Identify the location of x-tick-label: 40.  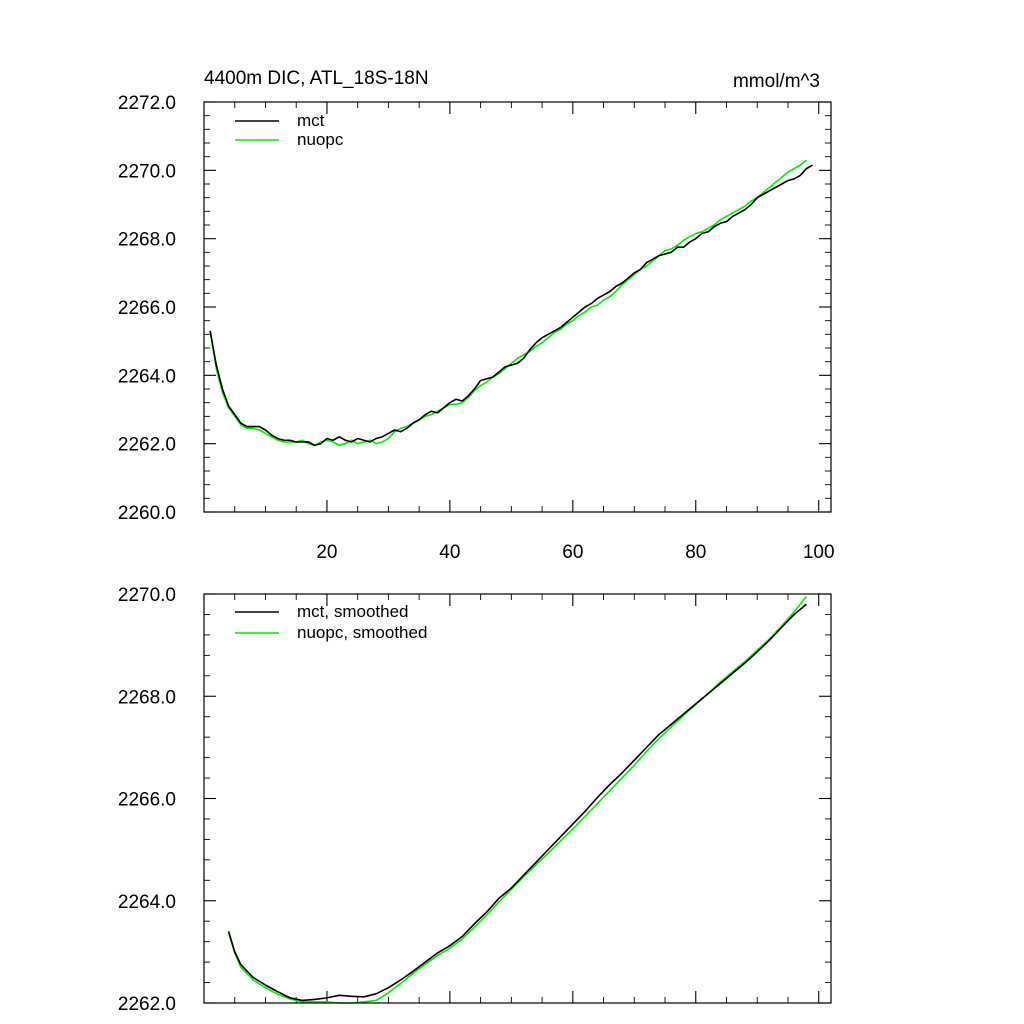
(449, 552).